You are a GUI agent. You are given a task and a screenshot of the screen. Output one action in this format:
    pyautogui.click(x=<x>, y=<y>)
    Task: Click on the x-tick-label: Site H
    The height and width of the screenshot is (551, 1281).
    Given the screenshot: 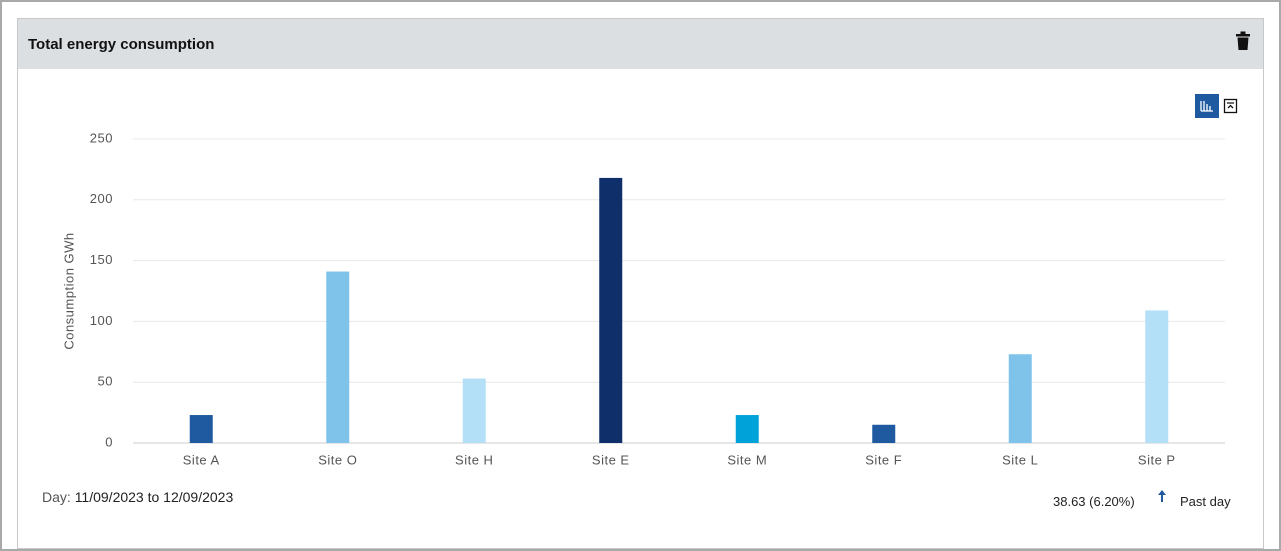 What is the action you would take?
    pyautogui.click(x=474, y=459)
    